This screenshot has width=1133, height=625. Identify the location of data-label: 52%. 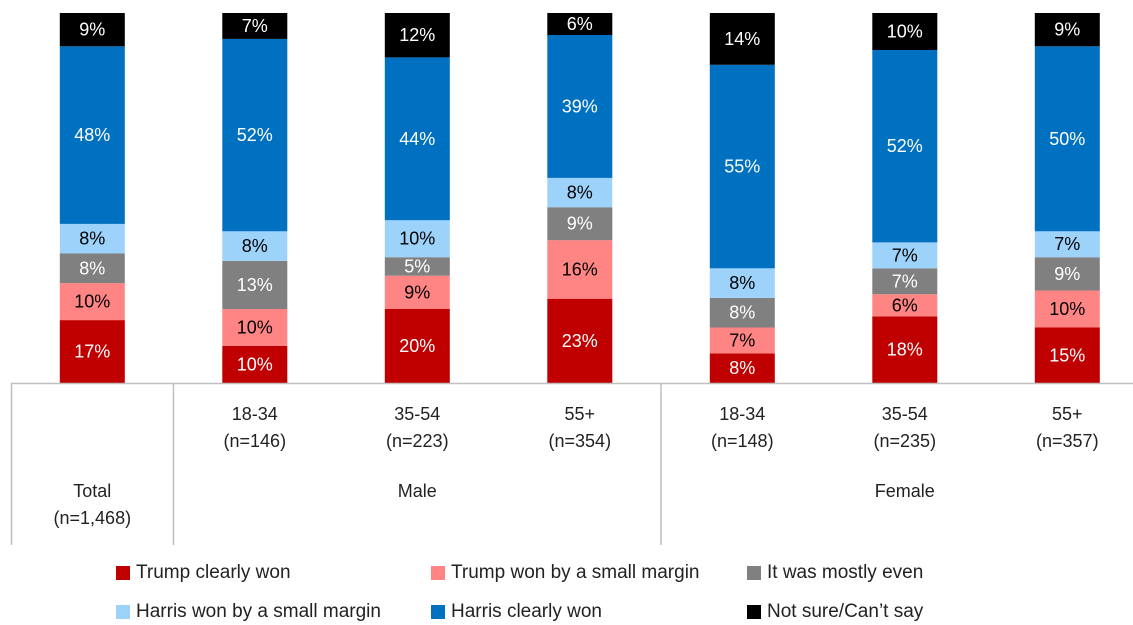
(905, 146).